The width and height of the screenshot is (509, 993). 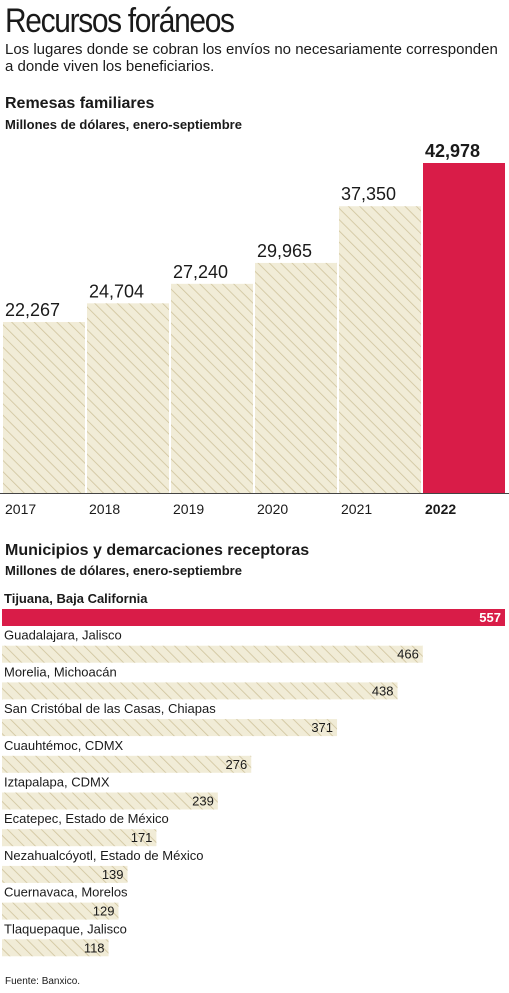 I want to click on value-label: 24,704, so click(x=116, y=291).